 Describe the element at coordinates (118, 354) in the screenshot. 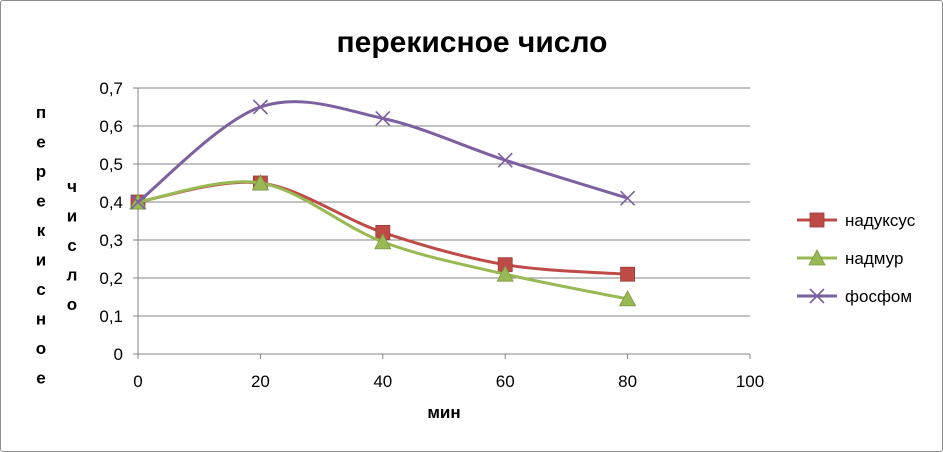

I see `y-tick-label: 0` at that location.